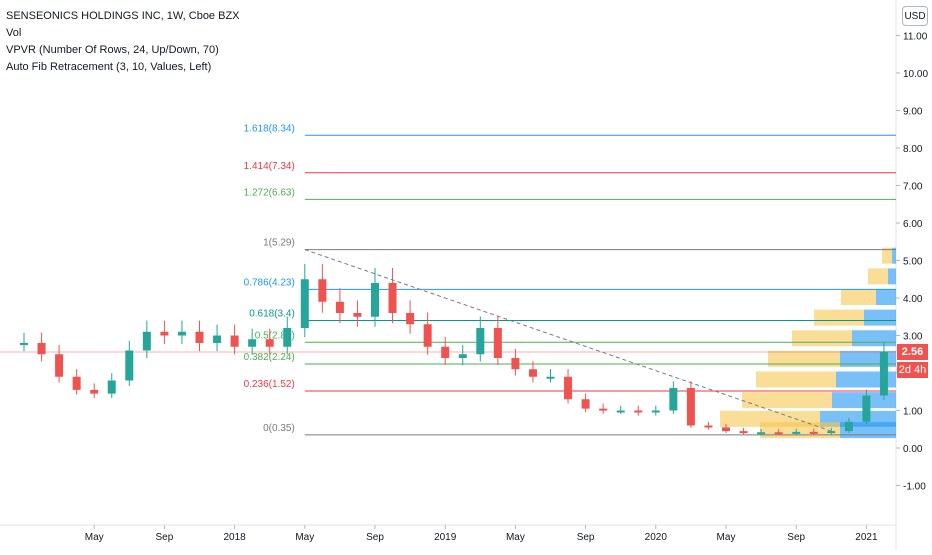  Describe the element at coordinates (914, 487) in the screenshot. I see `y-tick-label: -1.00` at that location.